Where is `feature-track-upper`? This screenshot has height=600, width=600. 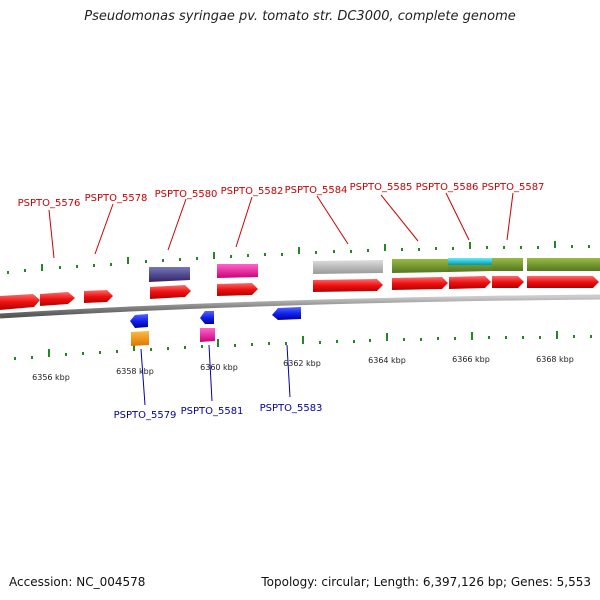 feature-track-upper is located at coordinates (374, 270).